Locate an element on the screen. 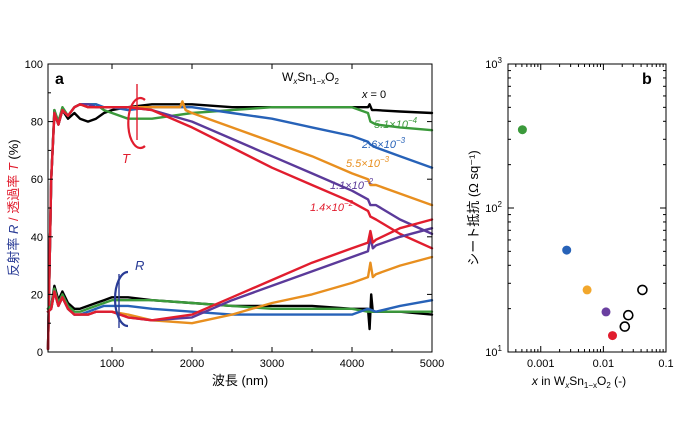 The width and height of the screenshot is (674, 448). reflectance-bracket-icon: R is located at coordinates (128, 293).